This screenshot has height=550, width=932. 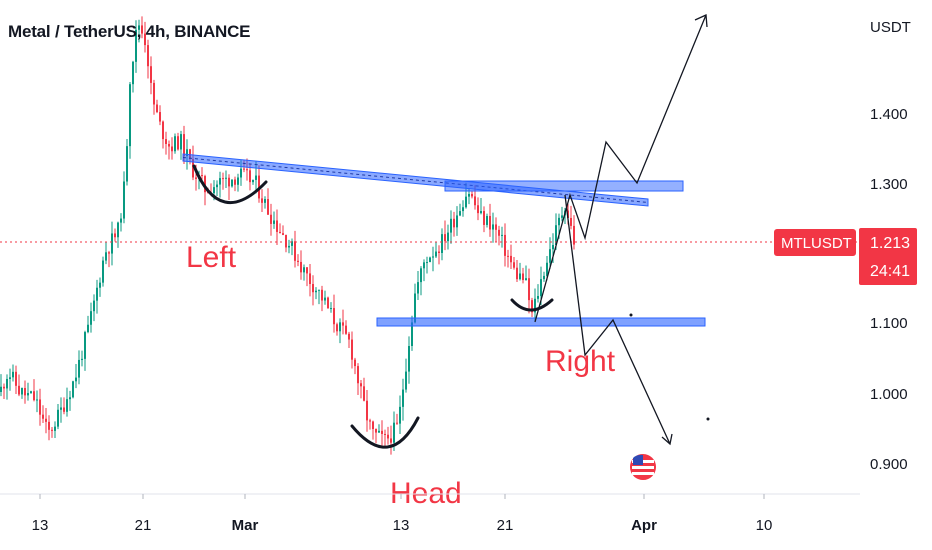 I want to click on us-flag-event-icon, so click(x=643, y=467).